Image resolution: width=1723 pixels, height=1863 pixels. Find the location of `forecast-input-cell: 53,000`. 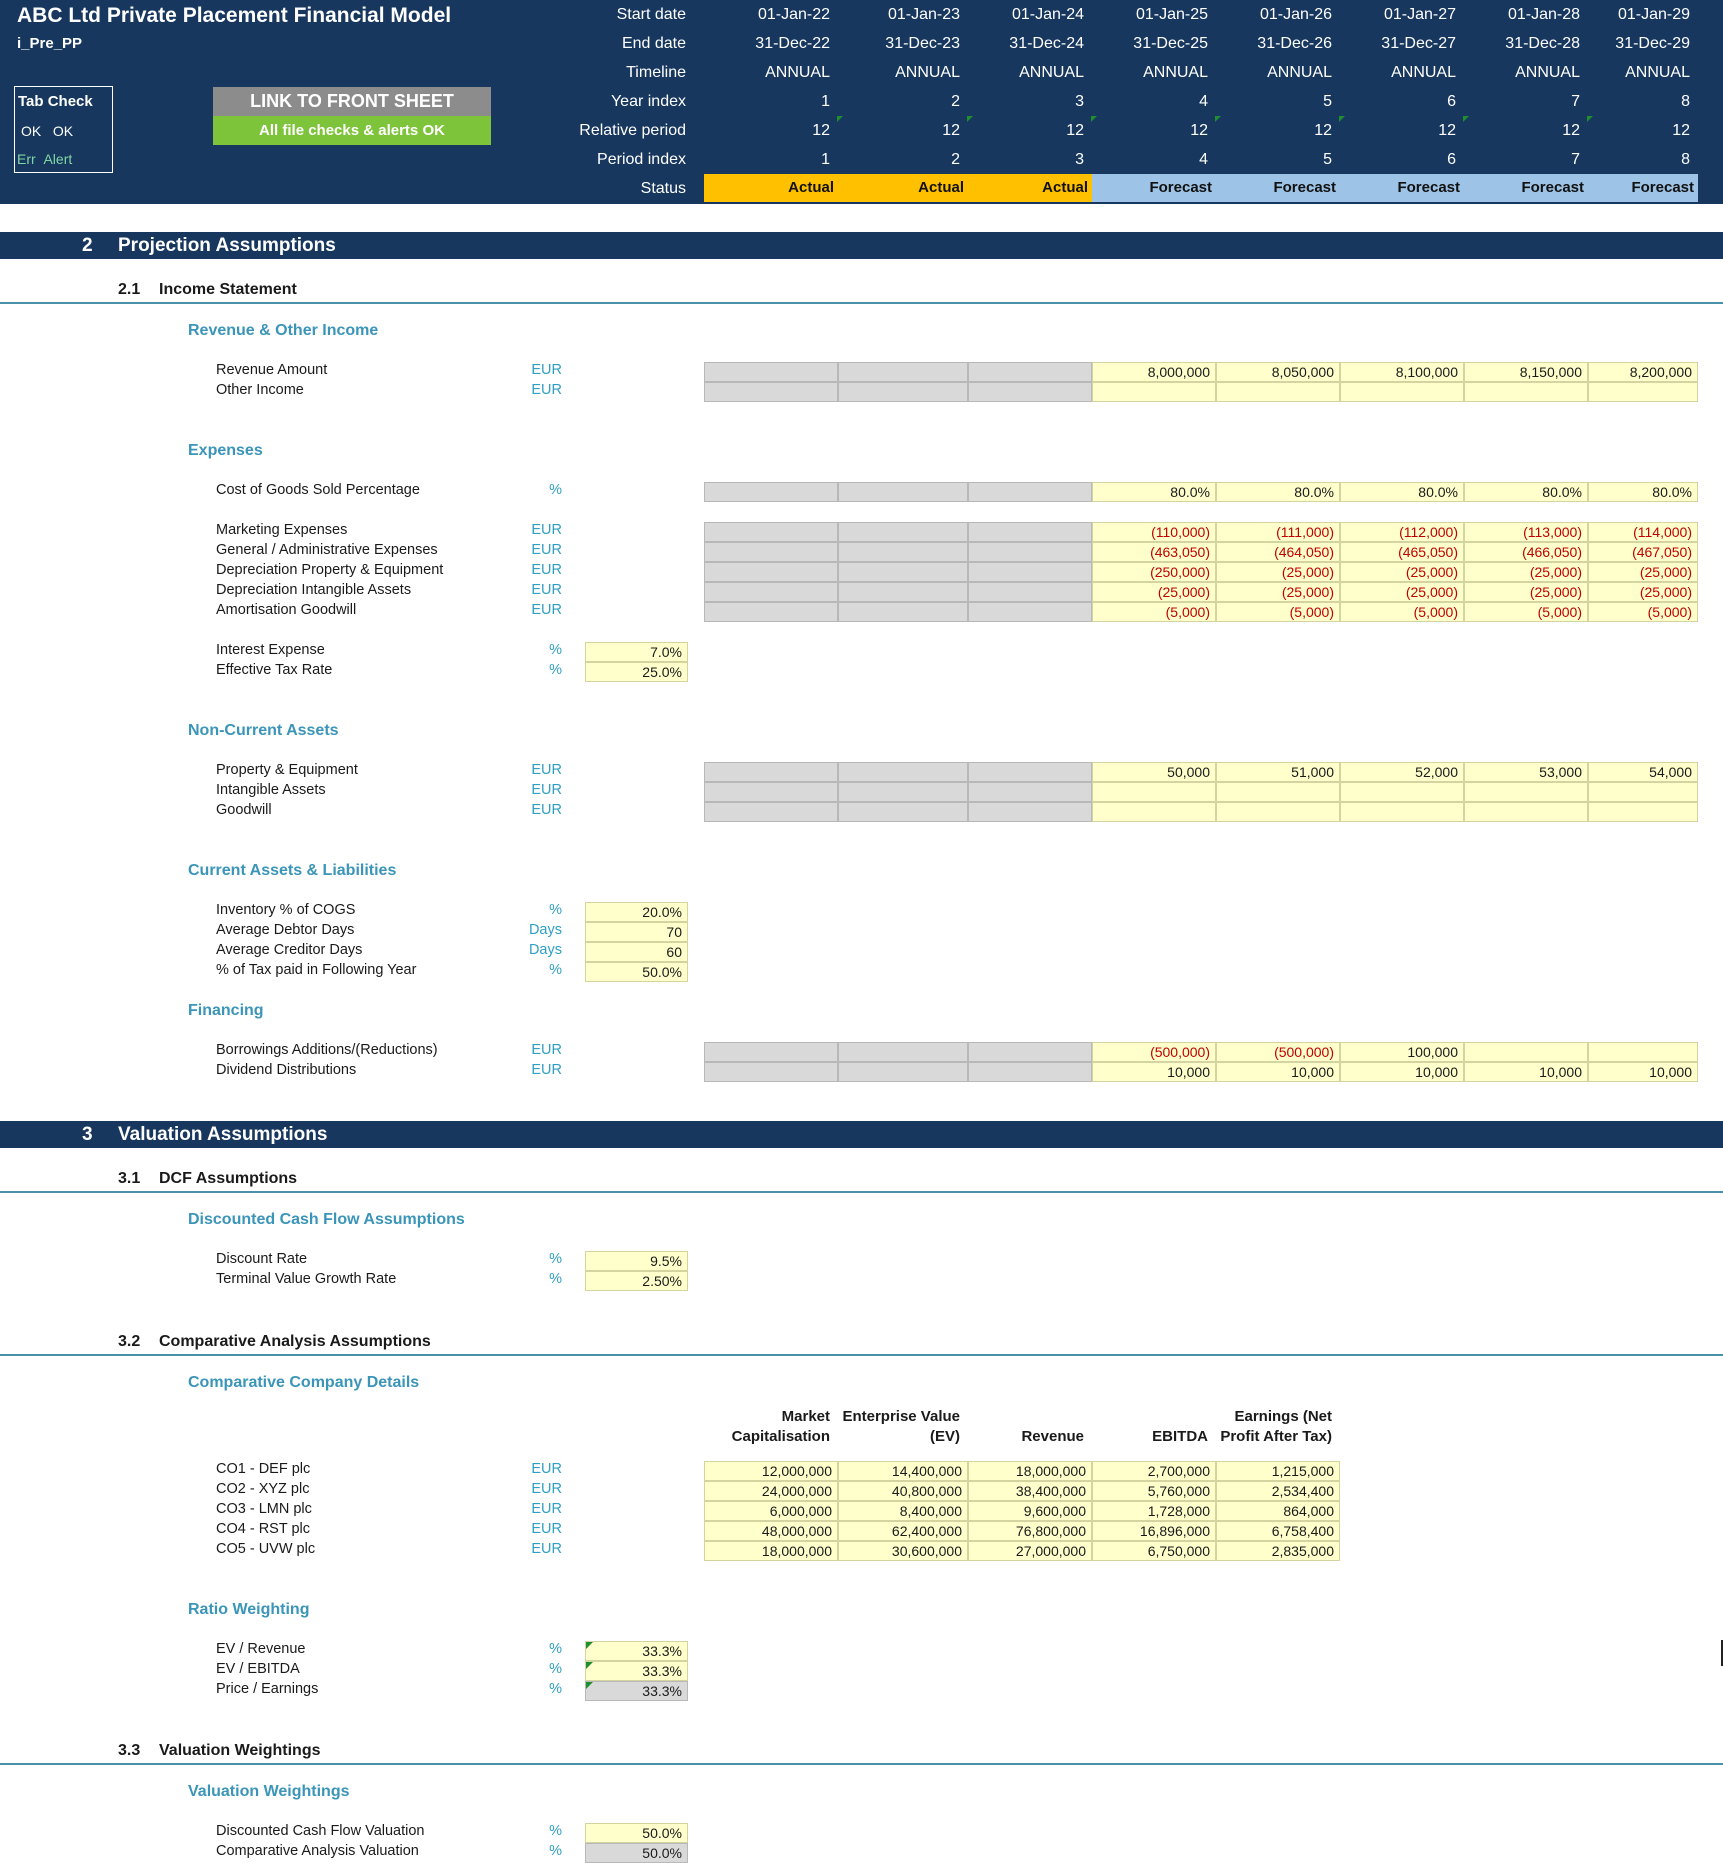

forecast-input-cell: 53,000 is located at coordinates (1526, 772).